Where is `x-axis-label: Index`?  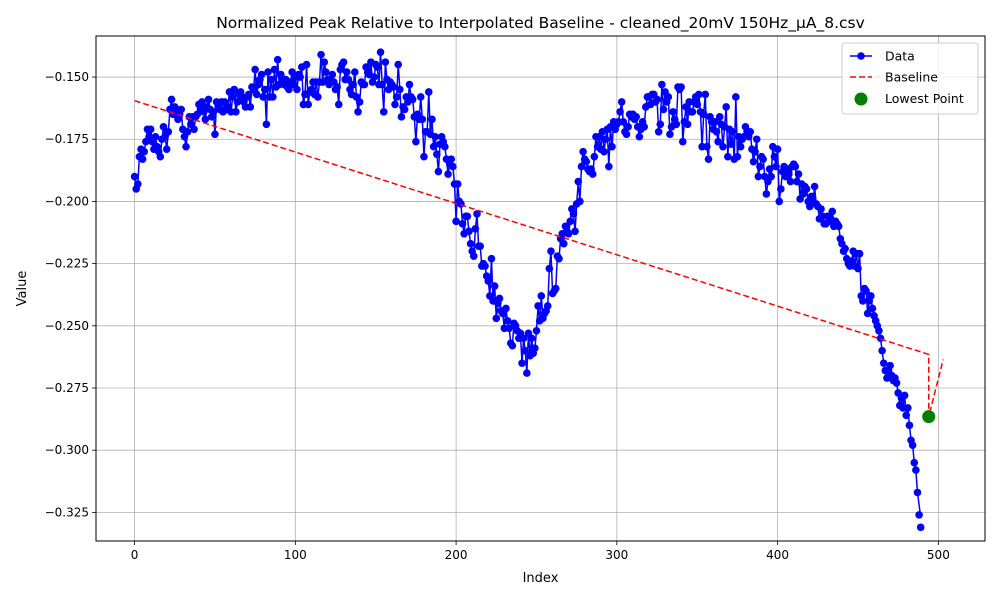 x-axis-label: Index is located at coordinates (541, 578).